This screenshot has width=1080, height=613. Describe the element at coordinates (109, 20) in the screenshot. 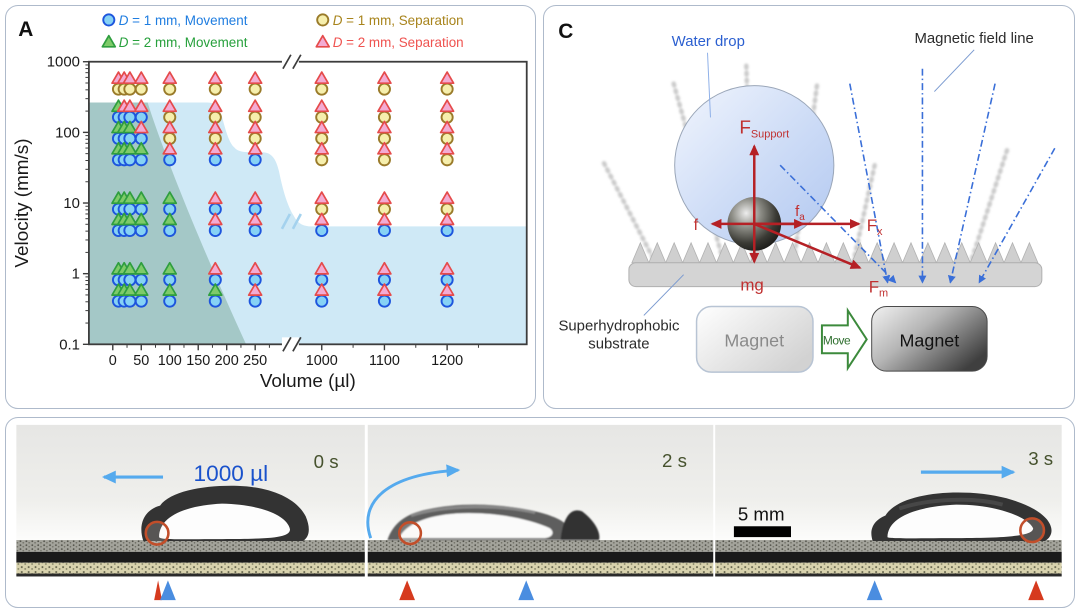

I see `legend-marker-d1mm_movement` at that location.